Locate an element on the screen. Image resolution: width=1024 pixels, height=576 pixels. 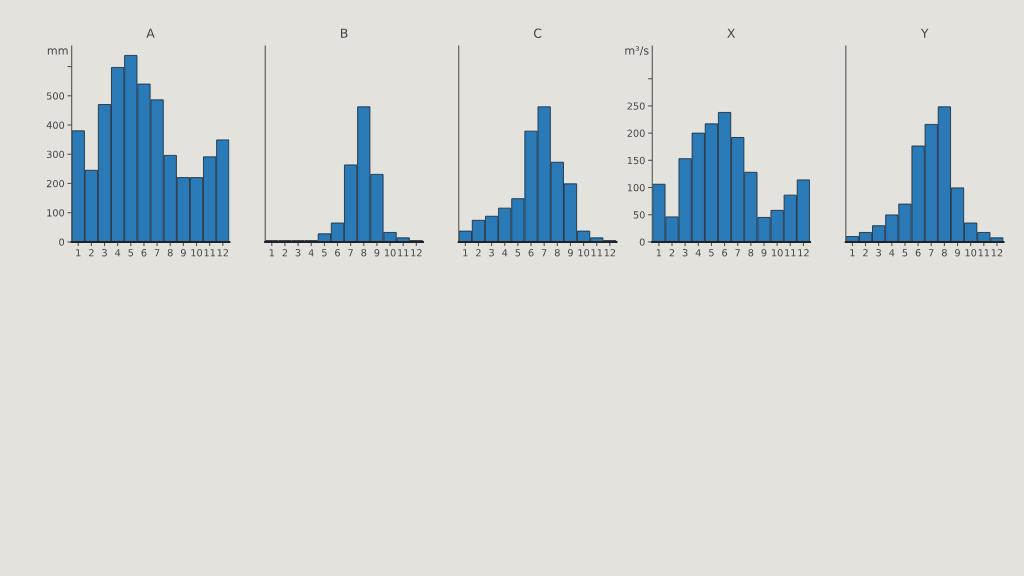
chart-title: Y is located at coordinates (924, 33).